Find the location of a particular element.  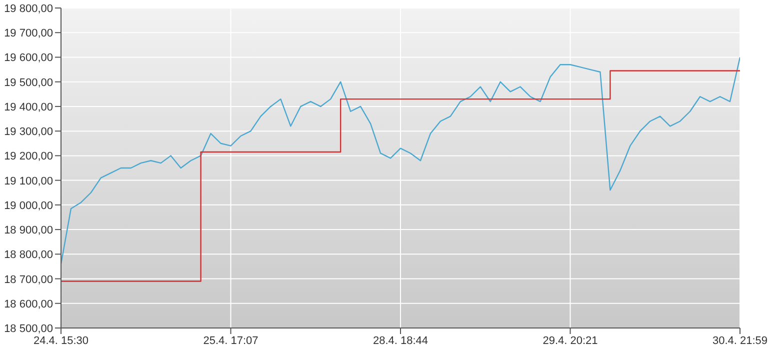

y-tick-label: 18 600,00 is located at coordinates (28, 304).